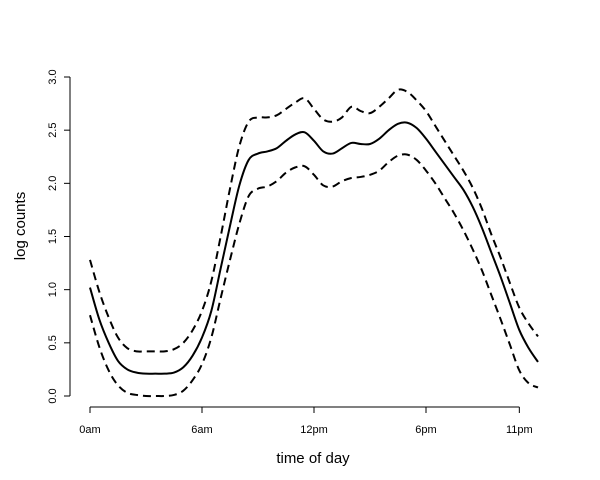 The width and height of the screenshot is (600, 480). I want to click on x-tick-label: 12pm, so click(314, 430).